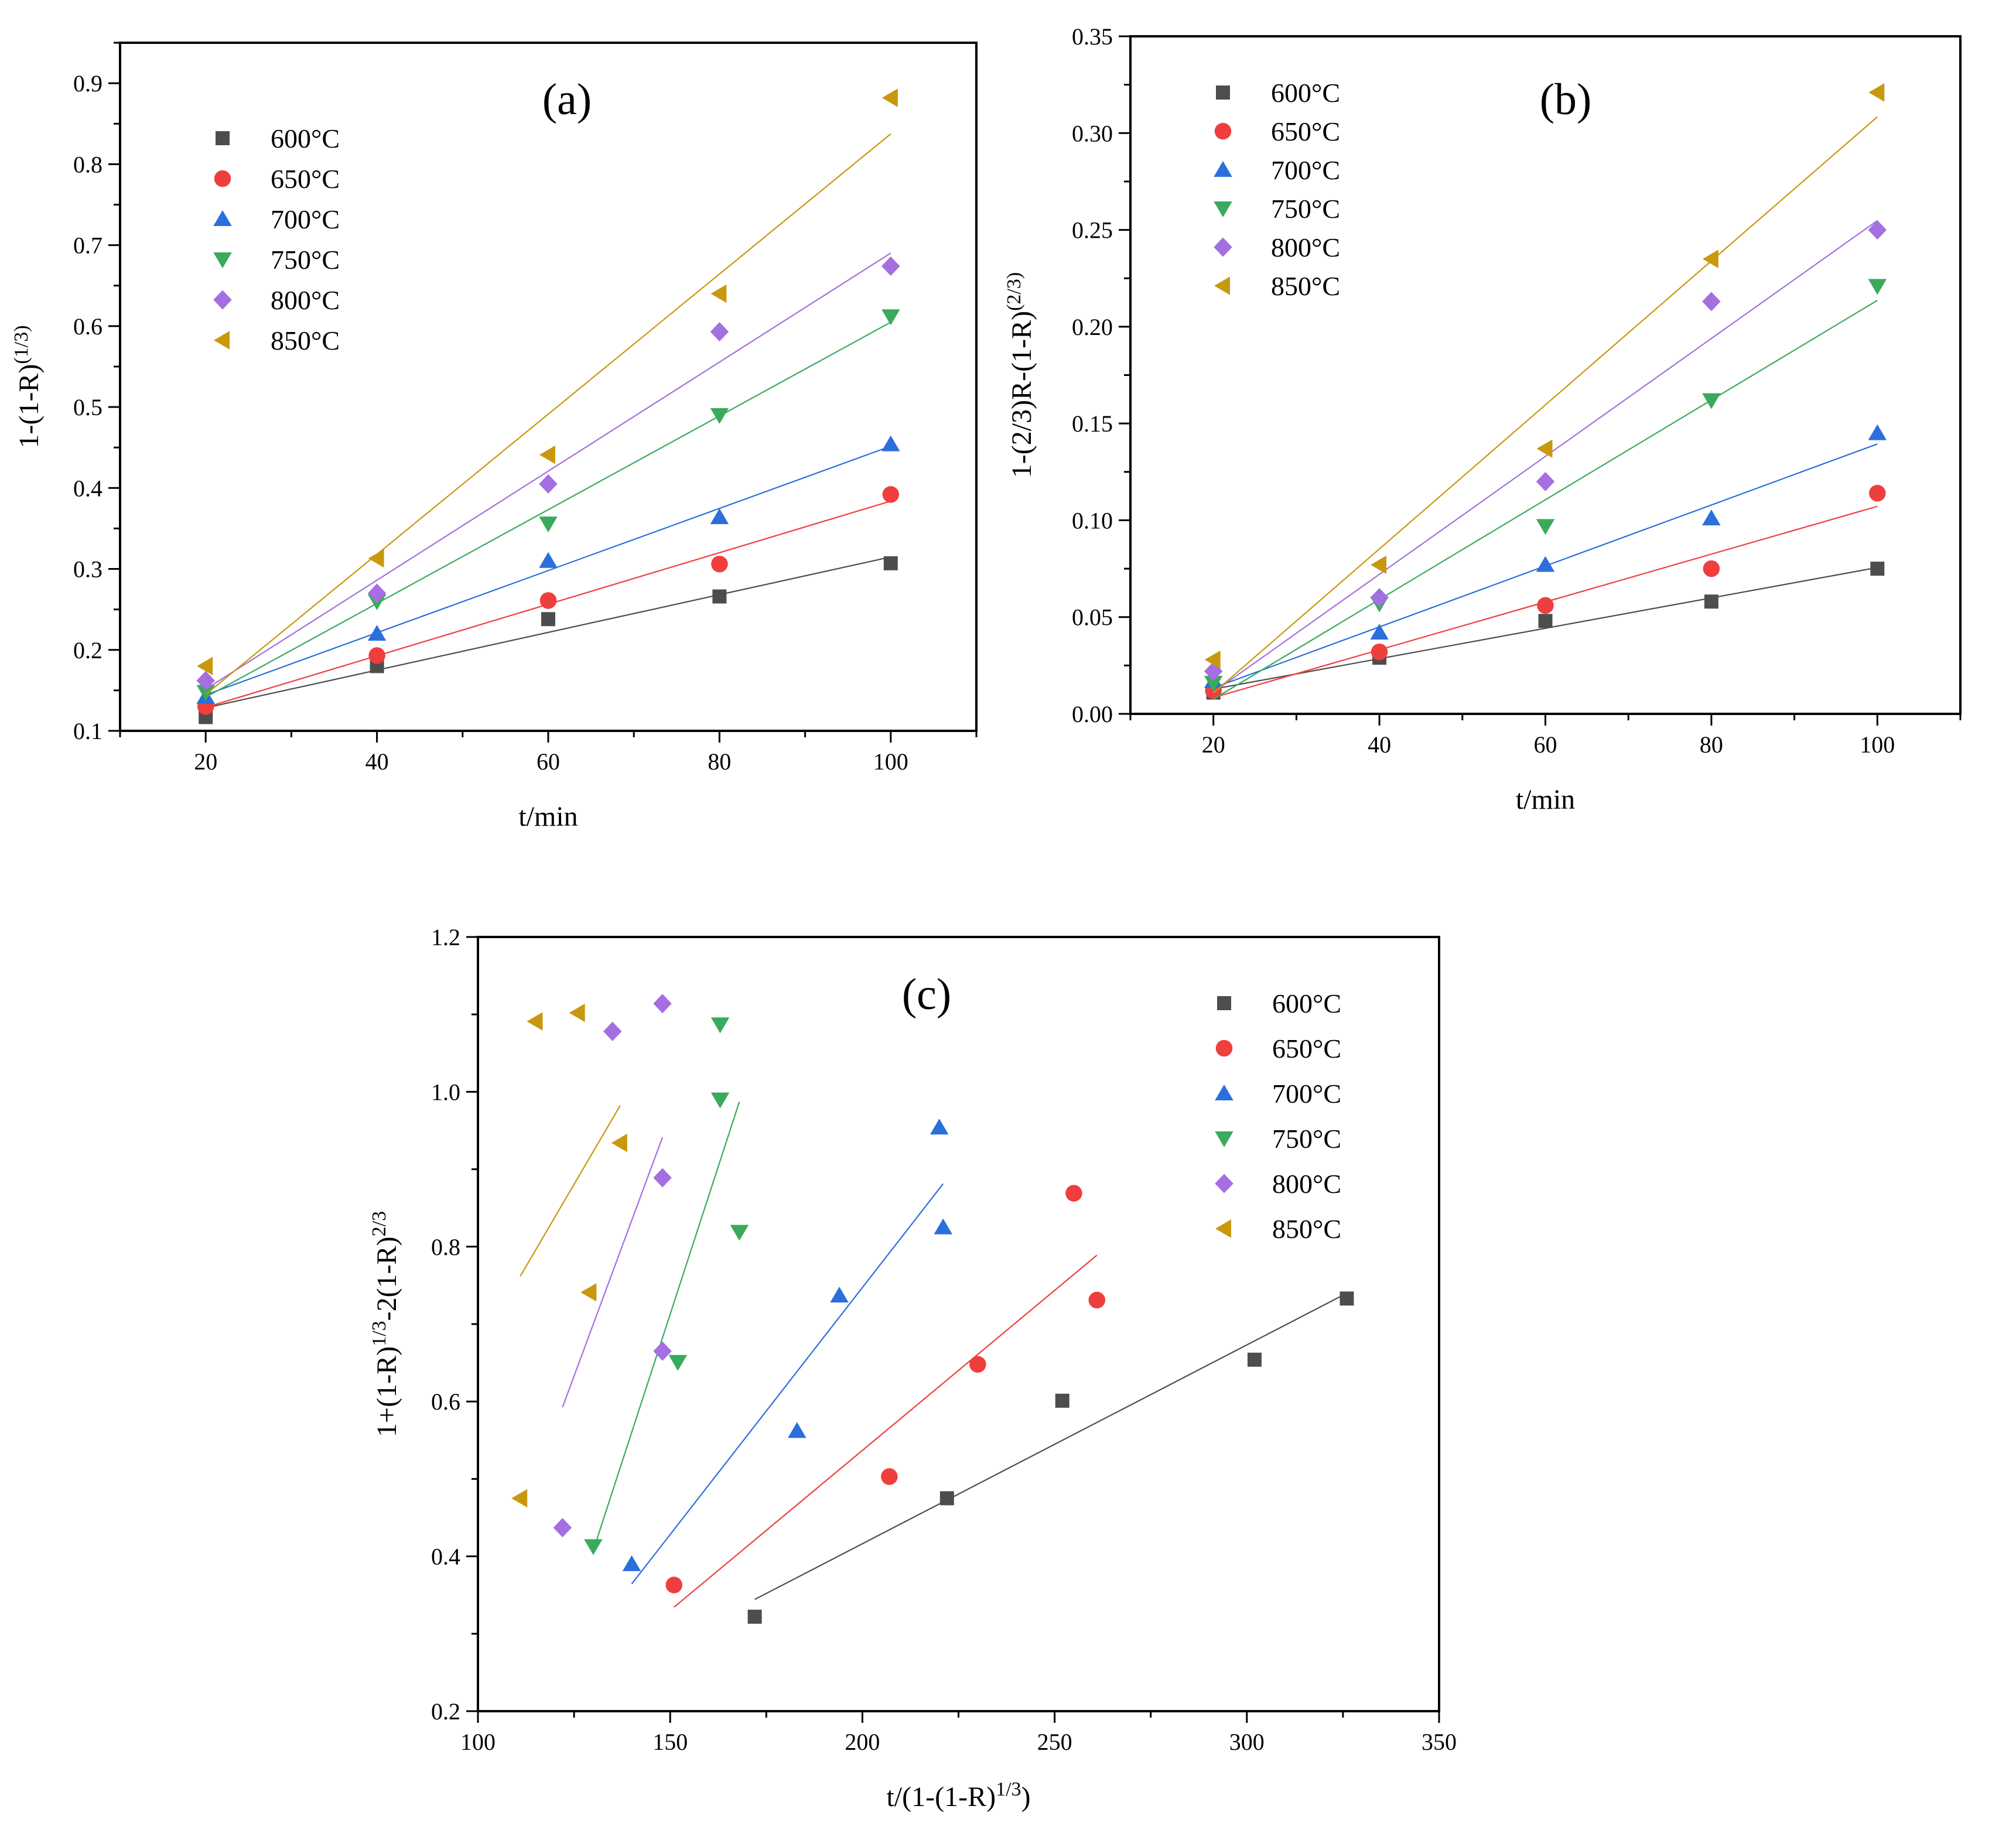 This screenshot has width=2016, height=1840. Describe the element at coordinates (1247, 1742) in the screenshot. I see `x-tick-label: 300` at that location.